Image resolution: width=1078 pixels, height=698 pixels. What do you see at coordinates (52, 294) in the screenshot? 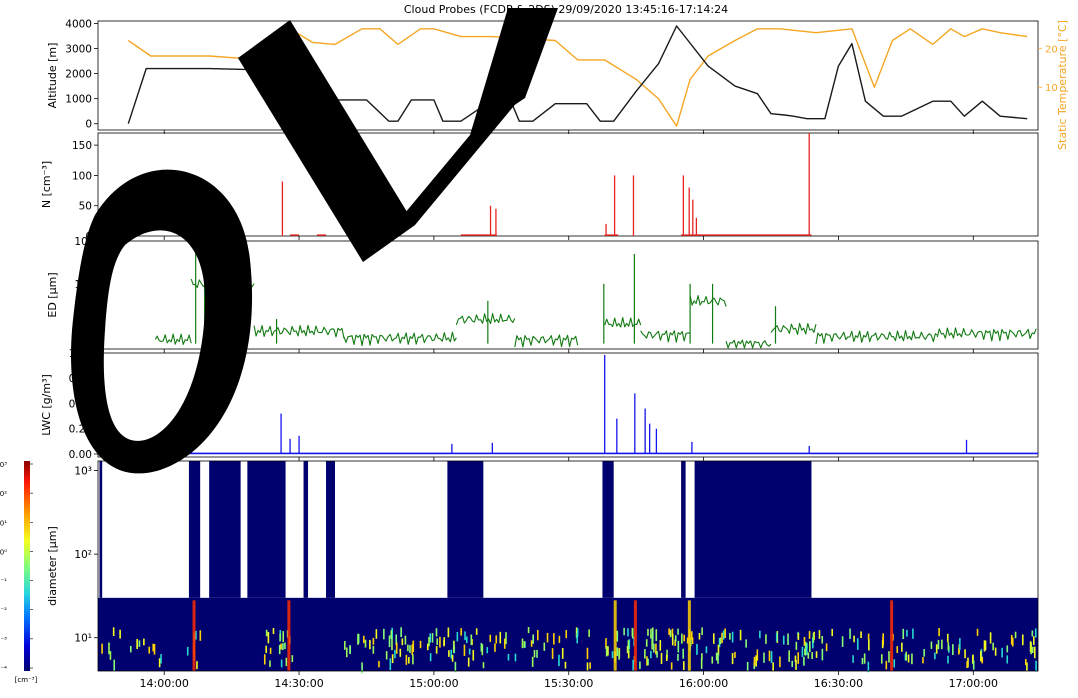
I see `ed-axis-label: ED [μm]` at bounding box center [52, 294].